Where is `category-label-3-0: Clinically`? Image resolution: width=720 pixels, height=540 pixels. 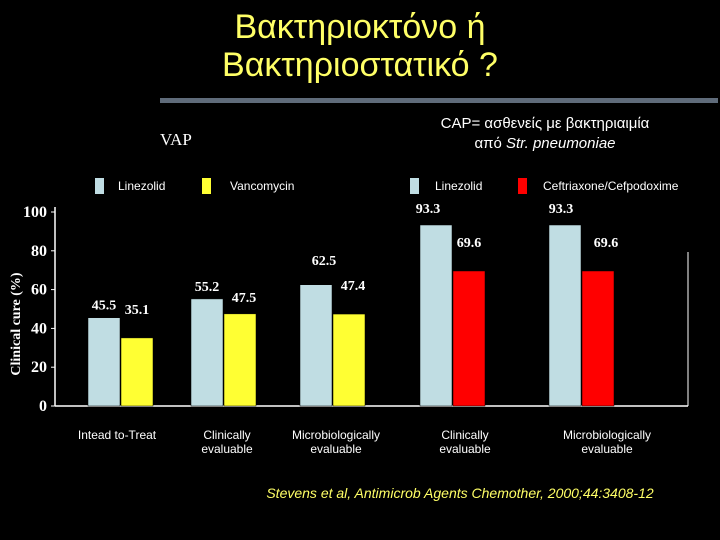
category-label-3-0: Clinically is located at coordinates (464, 435).